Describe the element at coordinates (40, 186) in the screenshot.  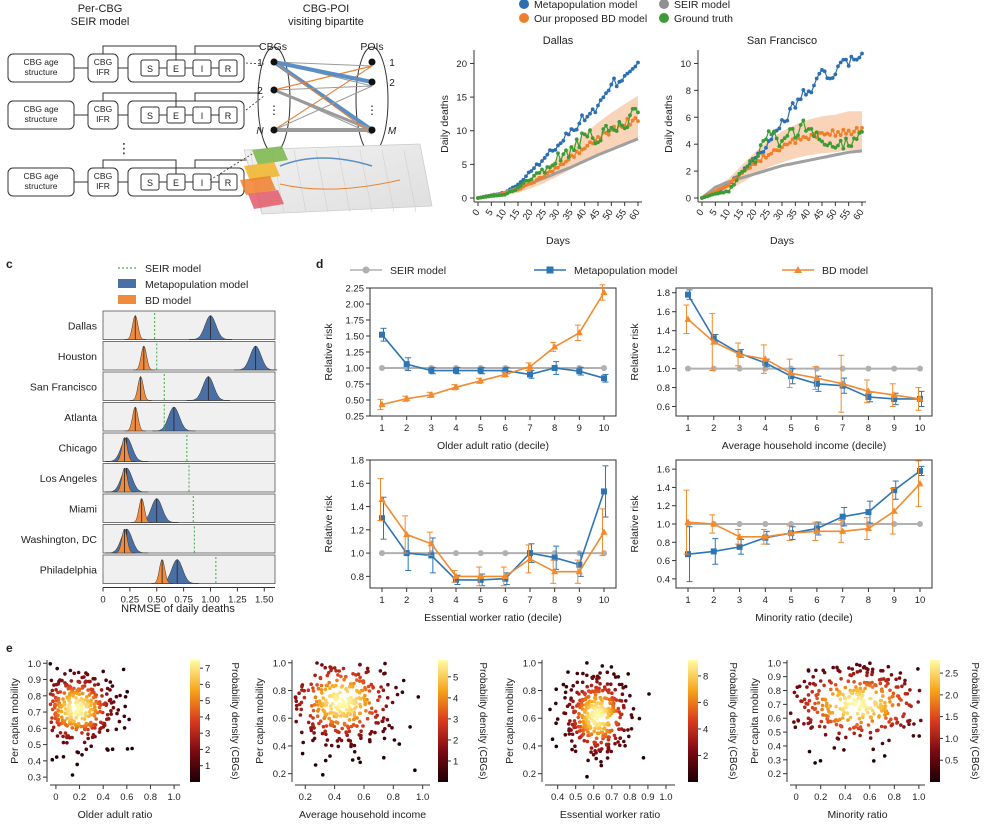
I see `age-structure-label: structure` at that location.